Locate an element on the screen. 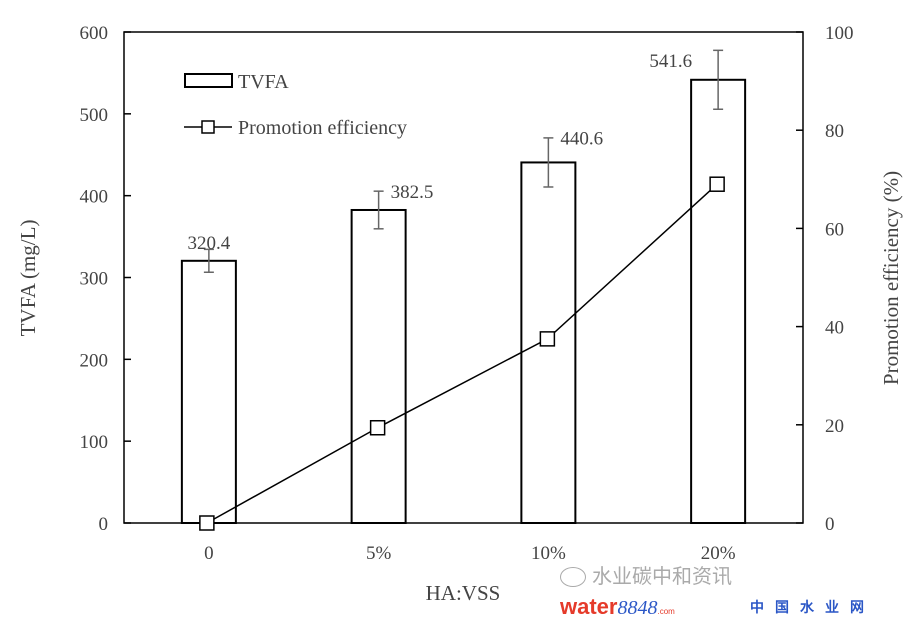 Image resolution: width=912 pixels, height=625 pixels. y2-tick-label: 20 is located at coordinates (834, 426).